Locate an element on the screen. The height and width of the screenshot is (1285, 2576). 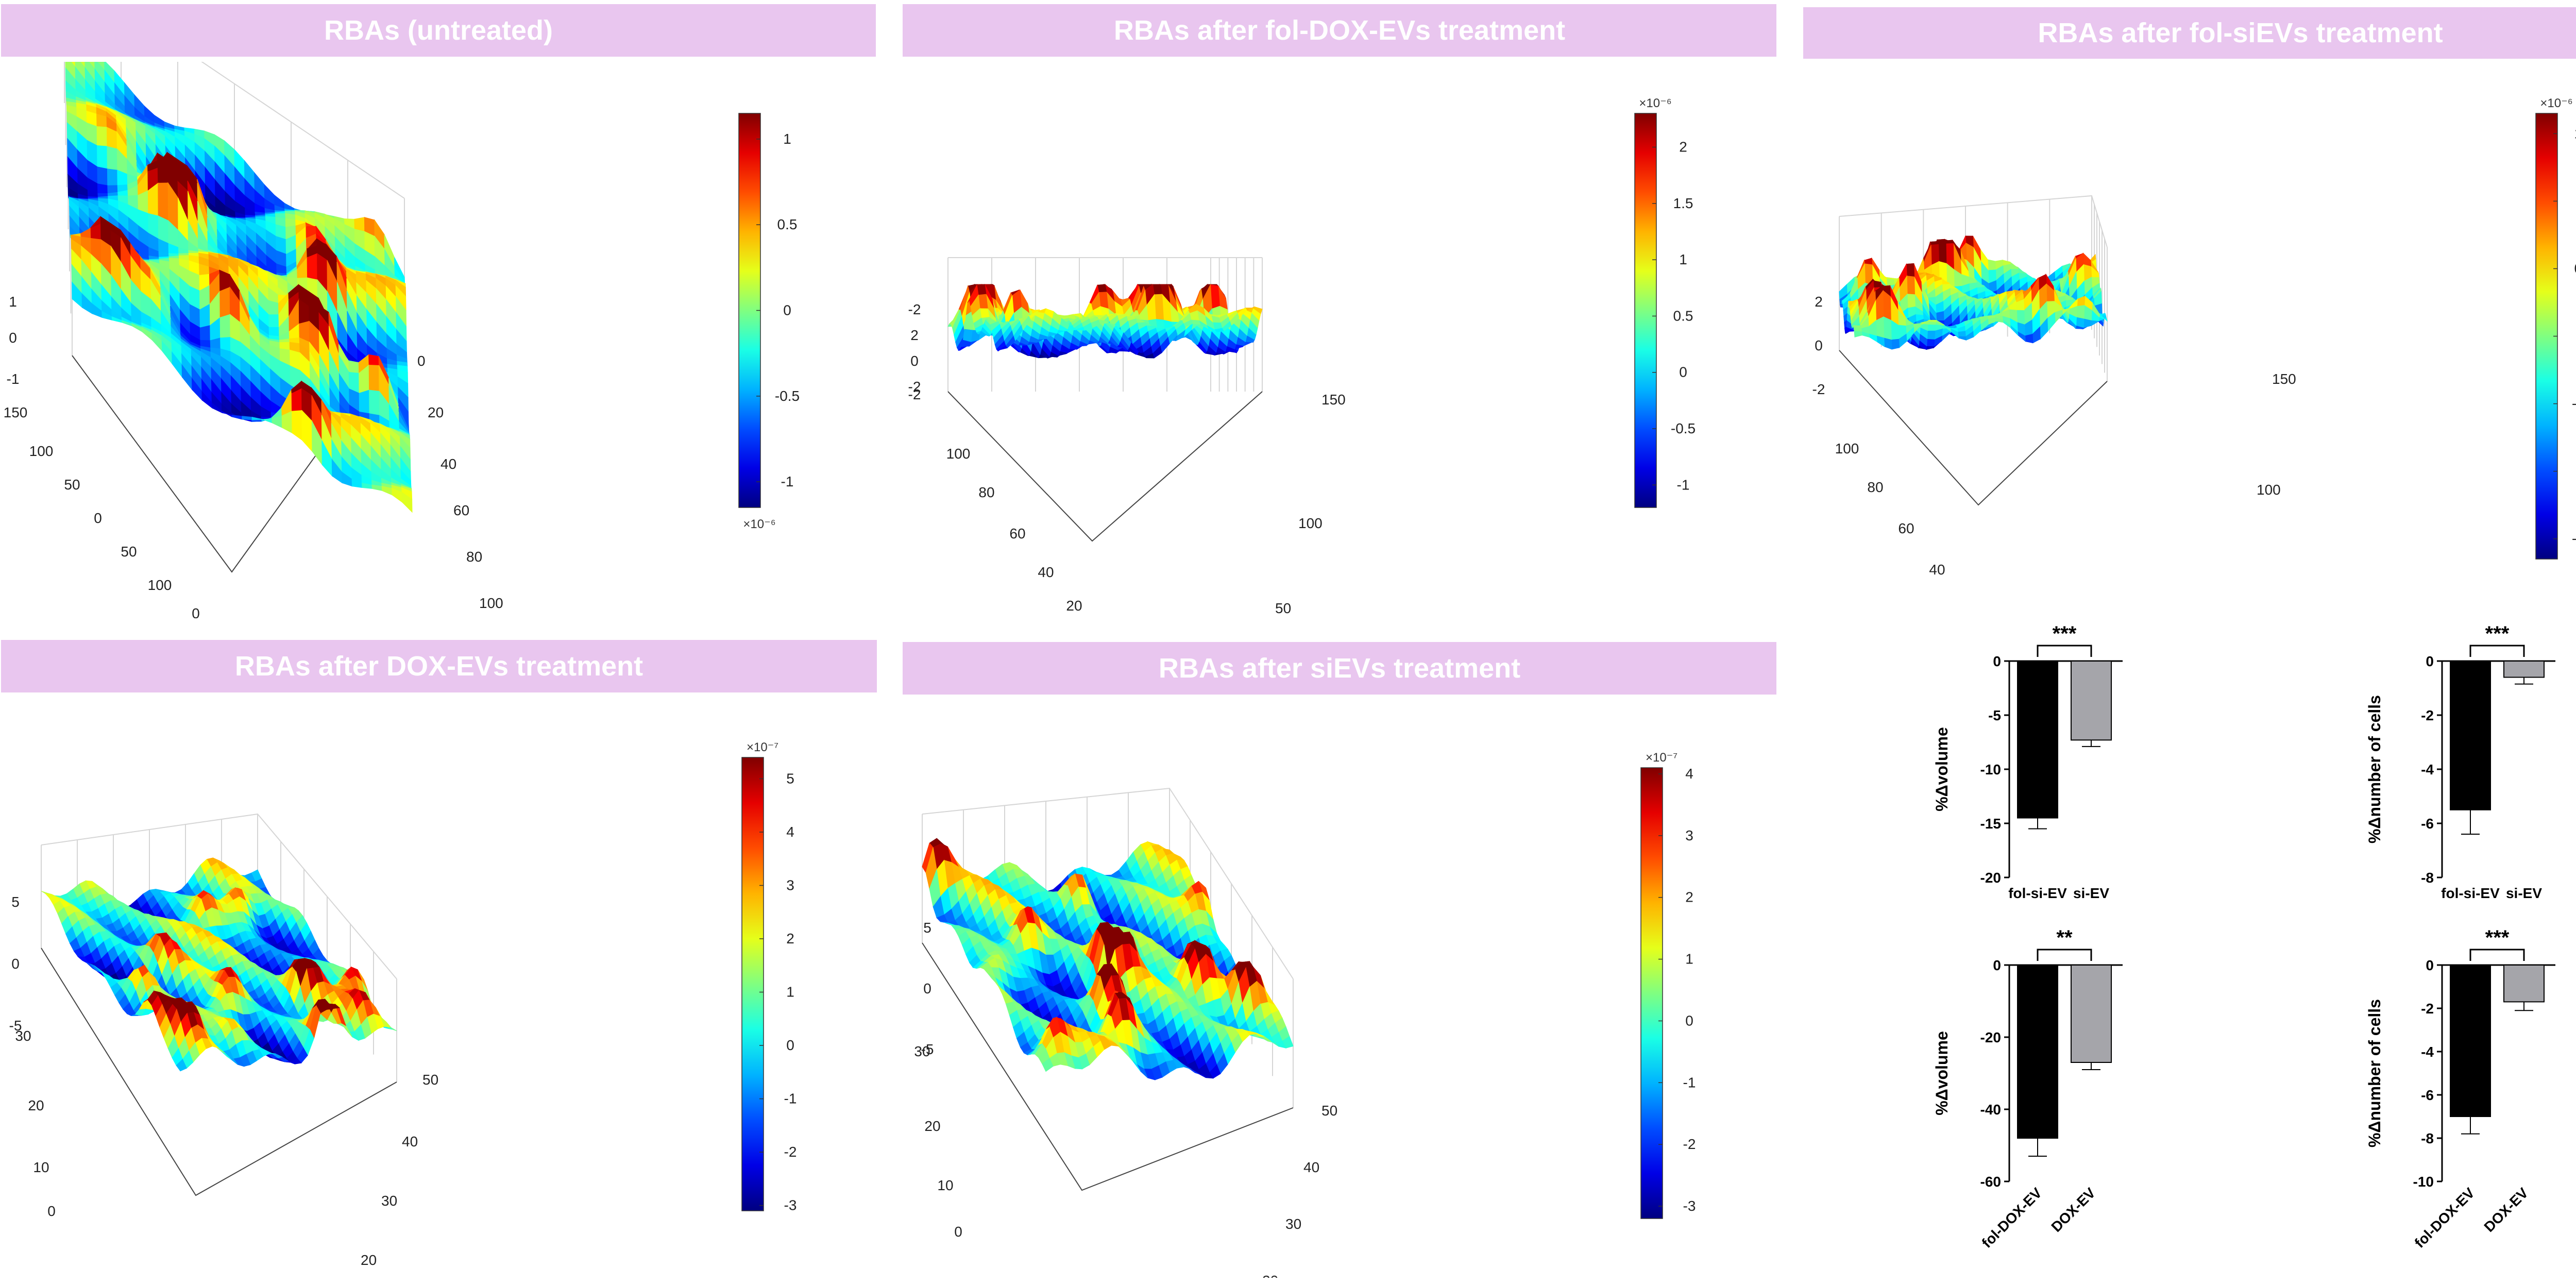
title-dox: RBAs after DOX-EVs treatment is located at coordinates (439, 666).